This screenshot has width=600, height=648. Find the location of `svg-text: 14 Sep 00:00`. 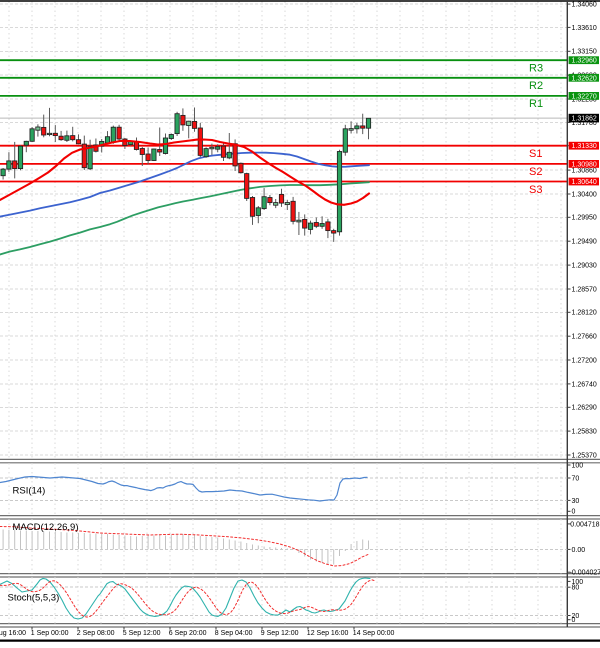

svg-text: 14 Sep 00:00 is located at coordinates (374, 633).